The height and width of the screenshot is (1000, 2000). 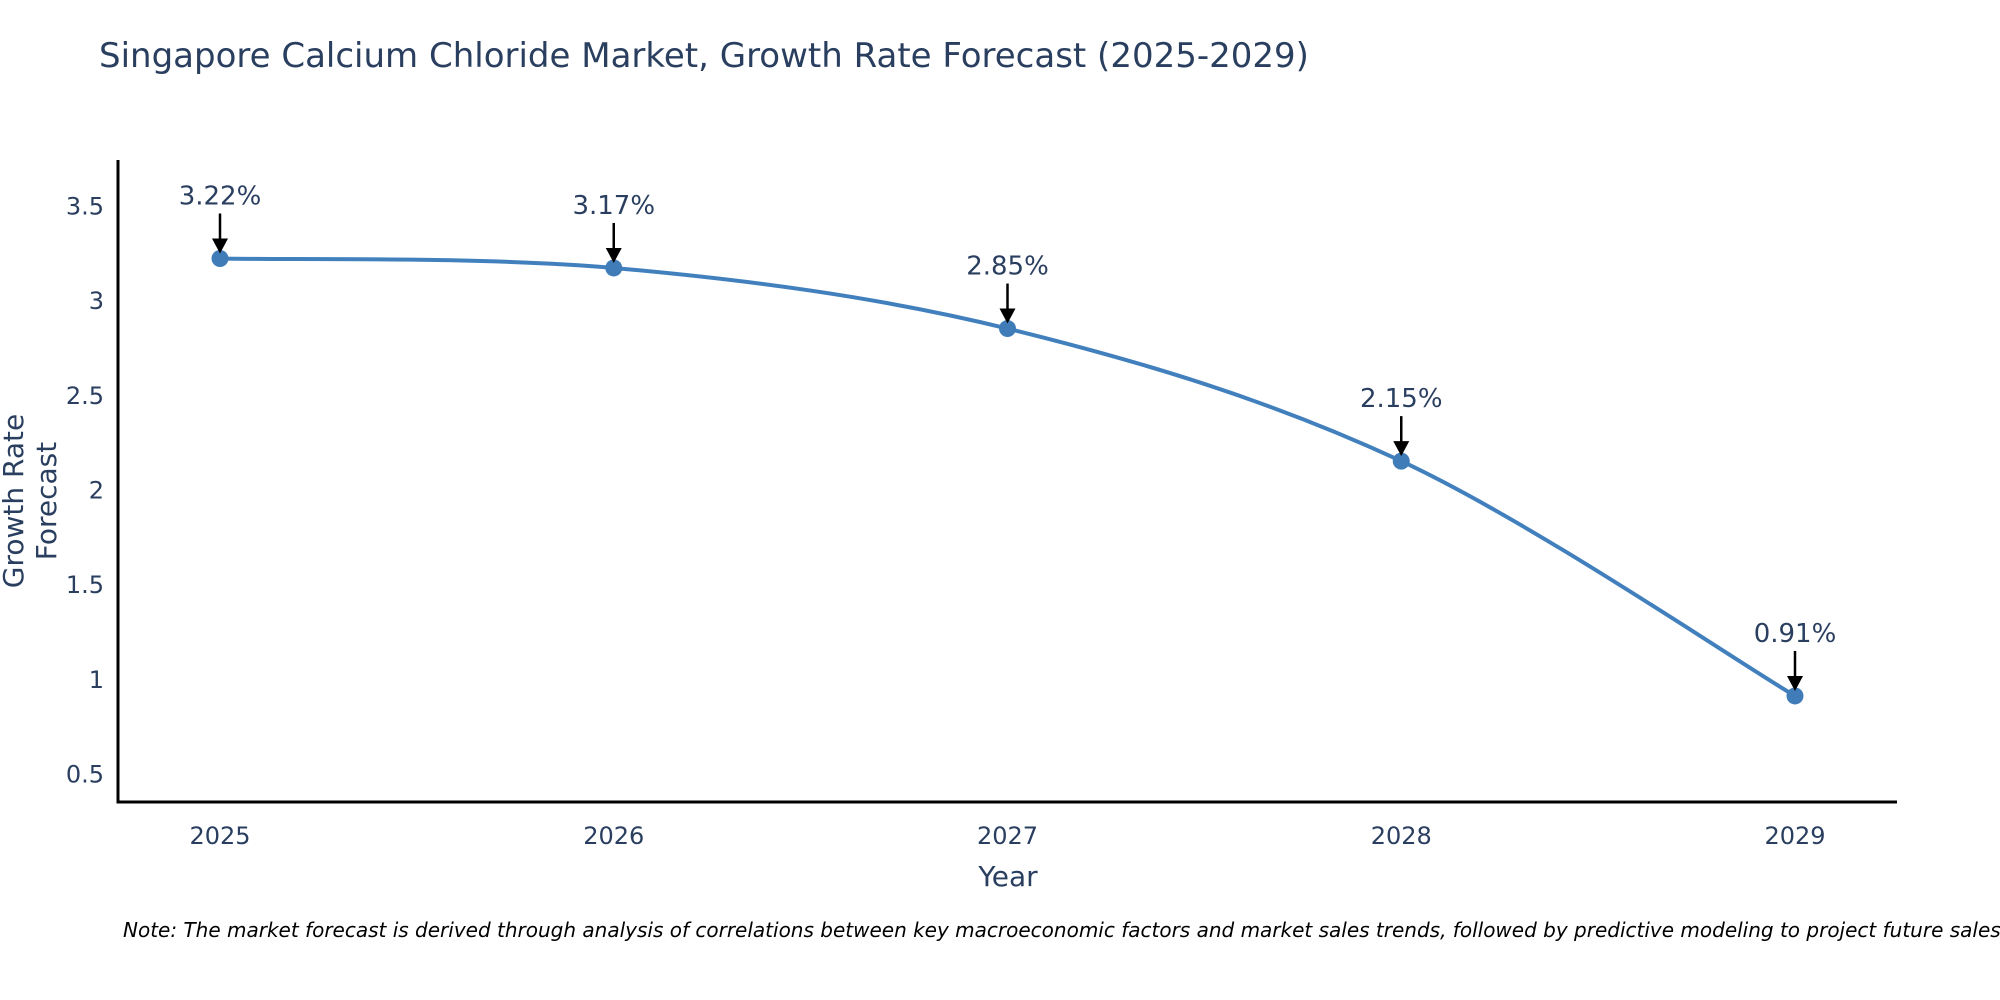 What do you see at coordinates (219, 836) in the screenshot?
I see `x-tick-label: 2025` at bounding box center [219, 836].